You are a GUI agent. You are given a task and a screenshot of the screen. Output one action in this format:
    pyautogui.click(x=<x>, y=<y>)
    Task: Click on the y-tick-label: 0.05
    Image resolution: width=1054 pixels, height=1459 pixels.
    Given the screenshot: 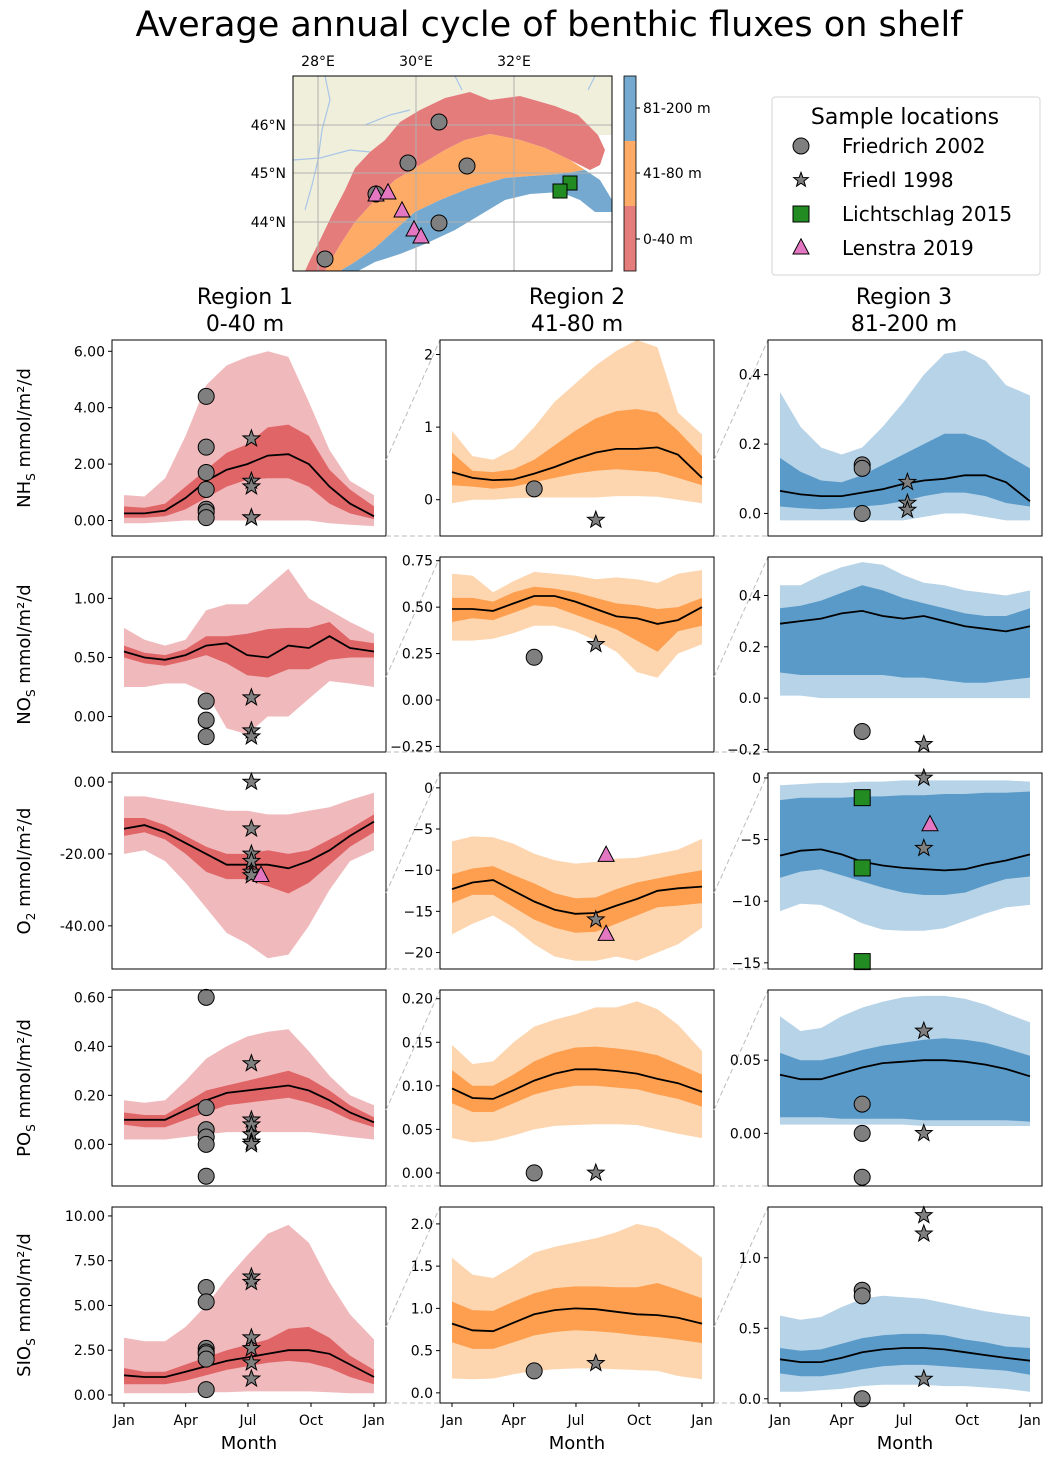 What is the action you would take?
    pyautogui.click(x=417, y=1130)
    